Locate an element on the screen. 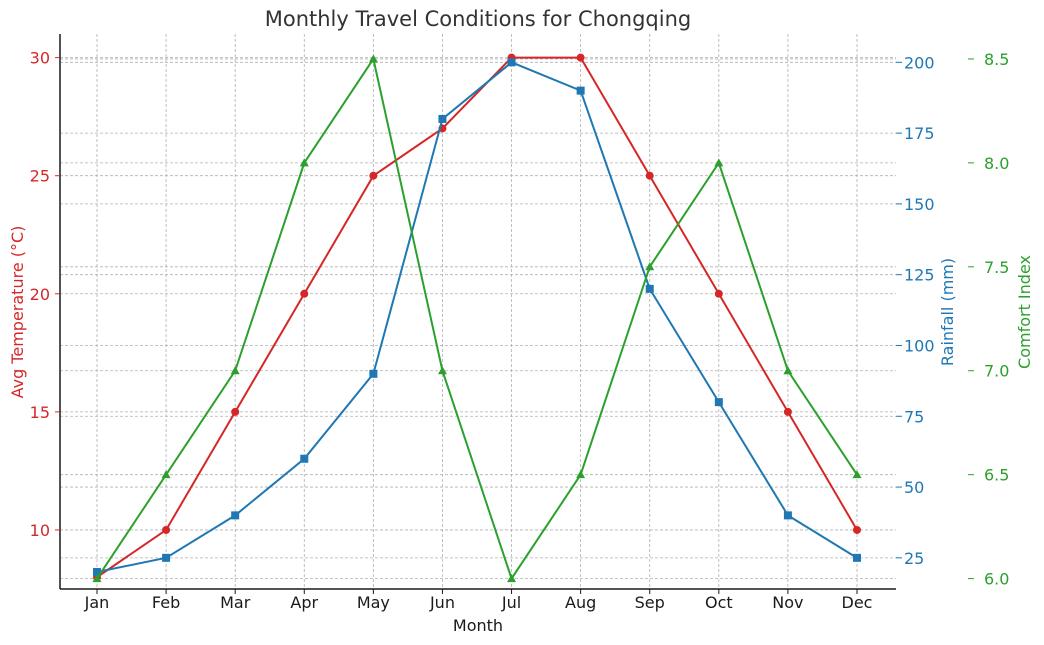 This screenshot has height=645, width=1044. chart-title: Monthly Travel Conditions for Chongqing is located at coordinates (478, 19).